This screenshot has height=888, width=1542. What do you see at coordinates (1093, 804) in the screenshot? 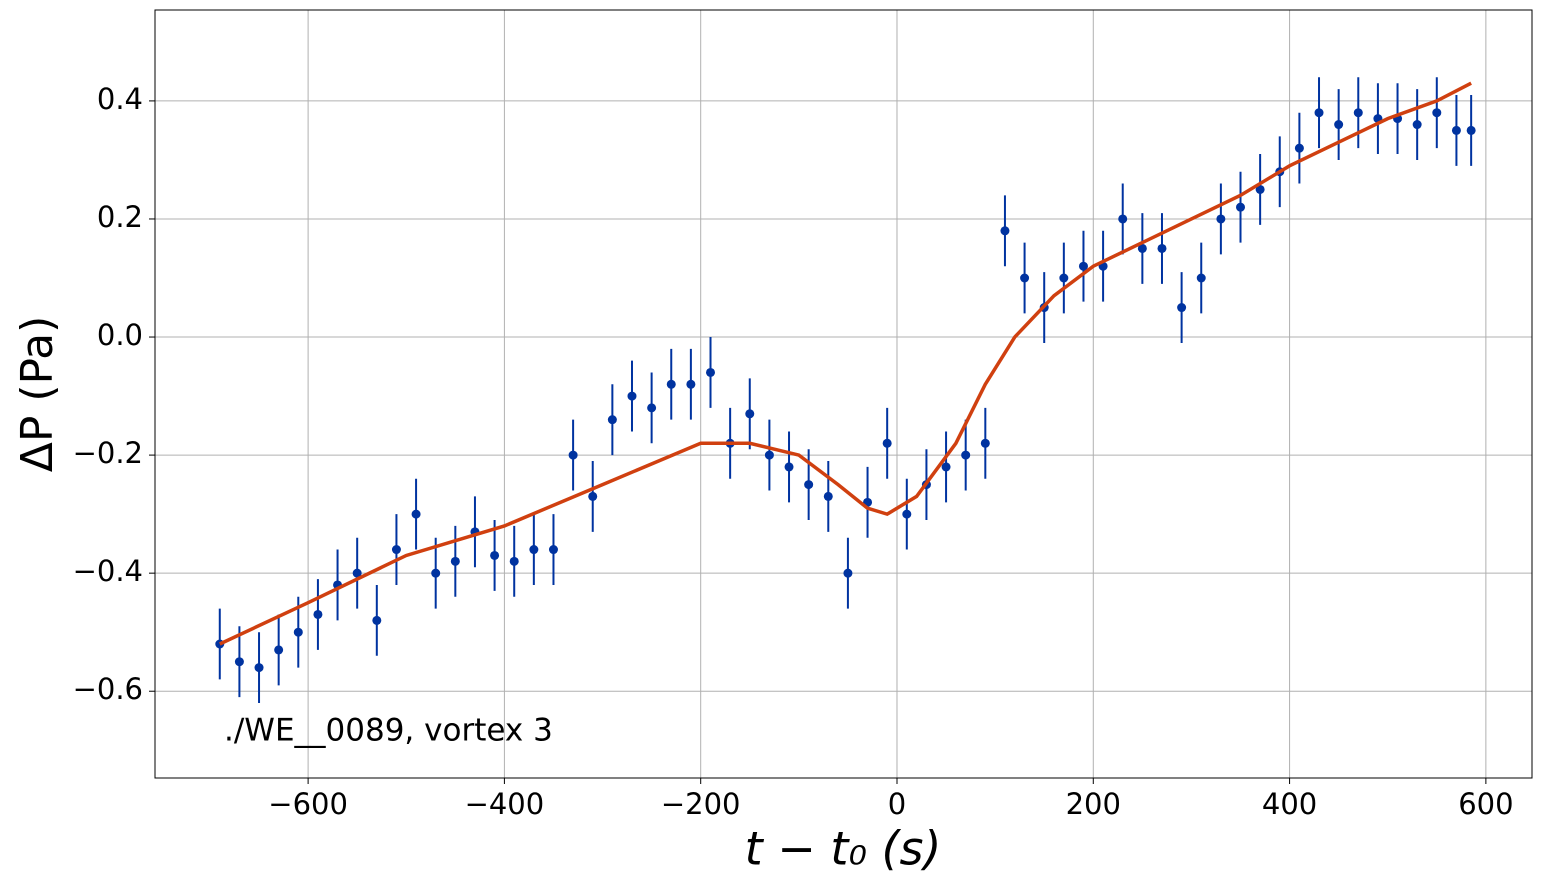
I see `x-tick-label: 200` at bounding box center [1093, 804].